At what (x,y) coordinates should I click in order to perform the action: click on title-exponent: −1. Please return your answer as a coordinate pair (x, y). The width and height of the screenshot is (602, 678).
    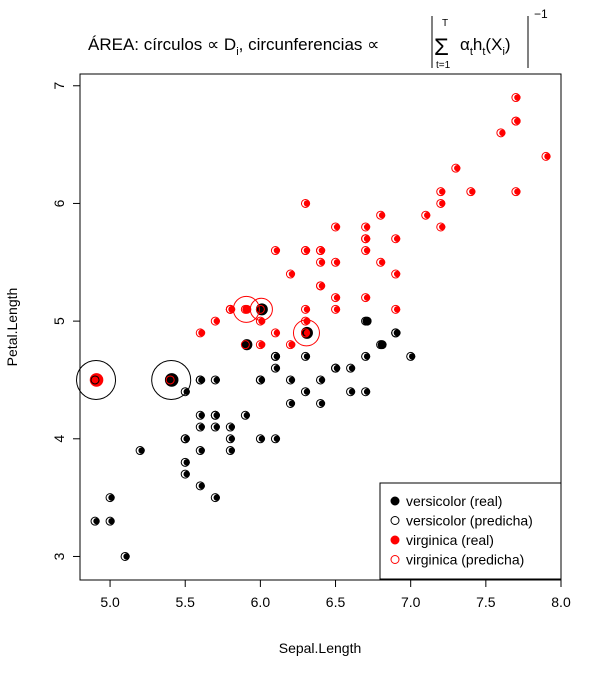
    Looking at the image, I should click on (541, 14).